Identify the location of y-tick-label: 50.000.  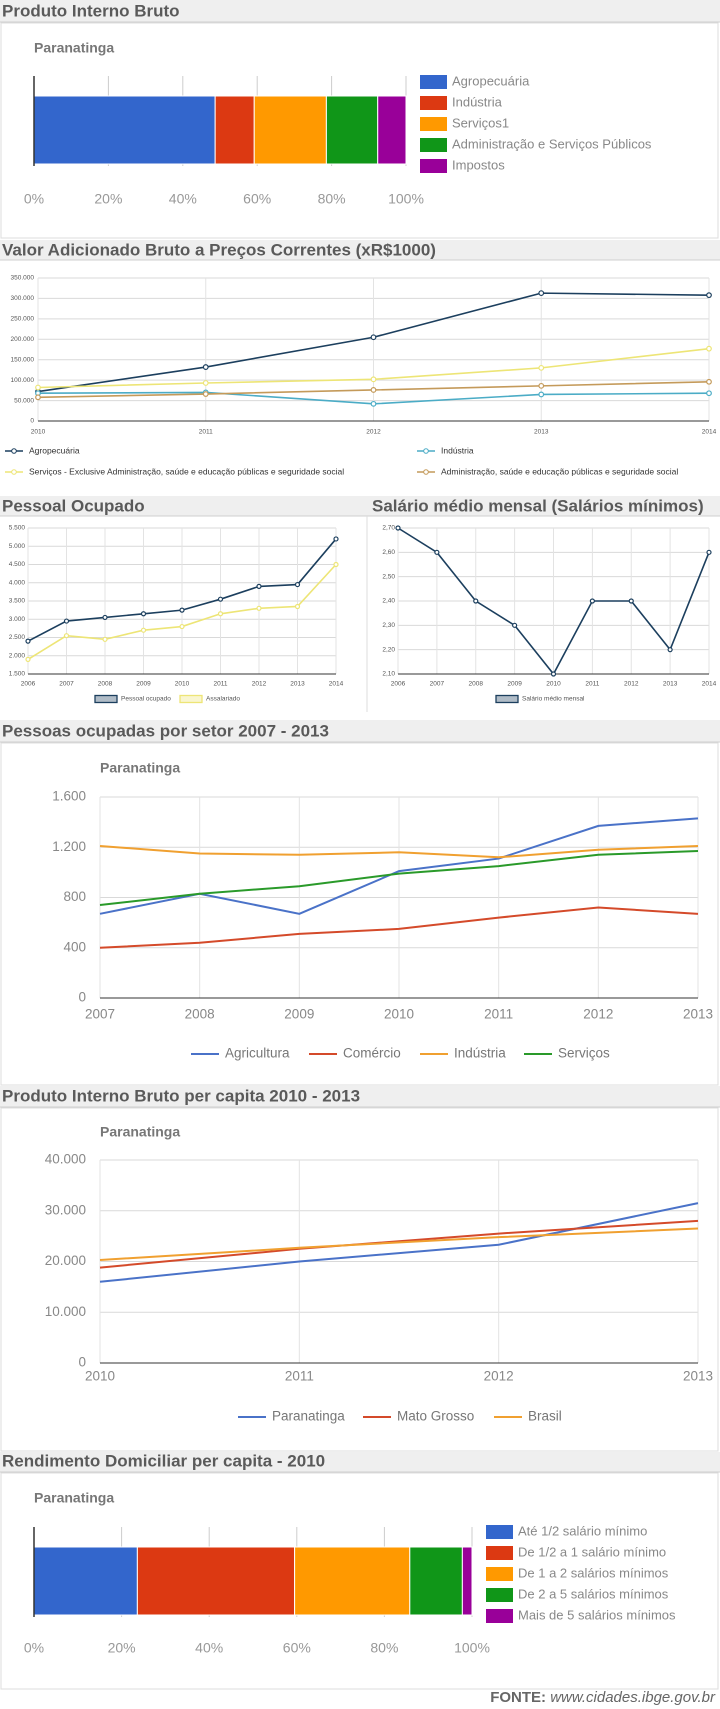
(24, 400).